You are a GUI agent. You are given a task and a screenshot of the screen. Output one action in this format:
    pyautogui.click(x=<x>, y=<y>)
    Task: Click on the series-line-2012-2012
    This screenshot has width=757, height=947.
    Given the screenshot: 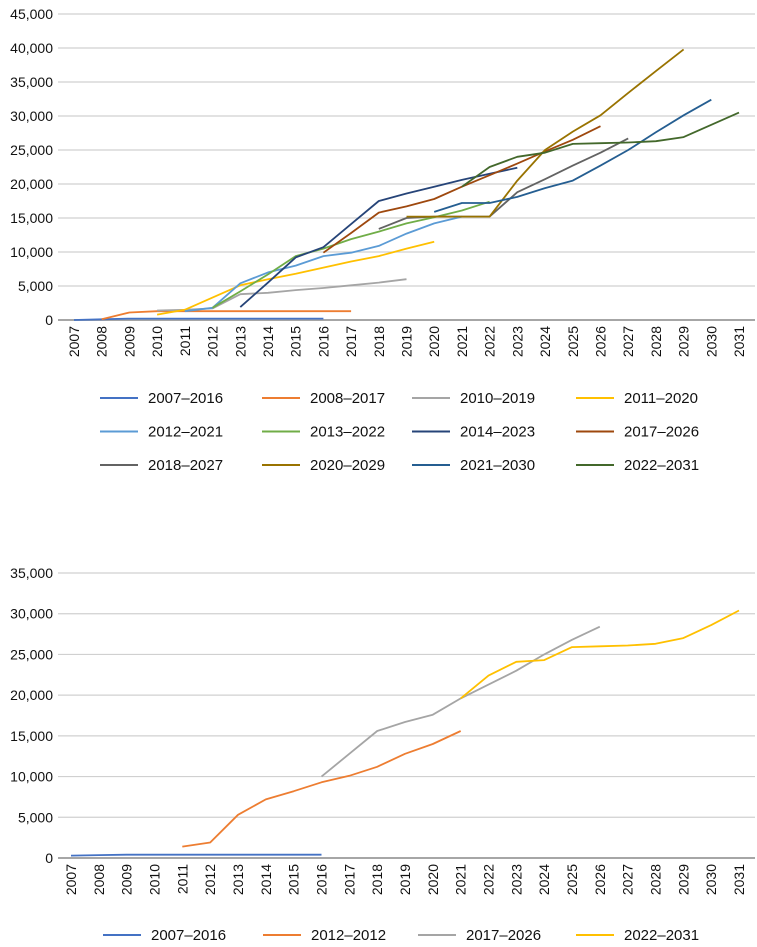 What is the action you would take?
    pyautogui.click(x=322, y=789)
    